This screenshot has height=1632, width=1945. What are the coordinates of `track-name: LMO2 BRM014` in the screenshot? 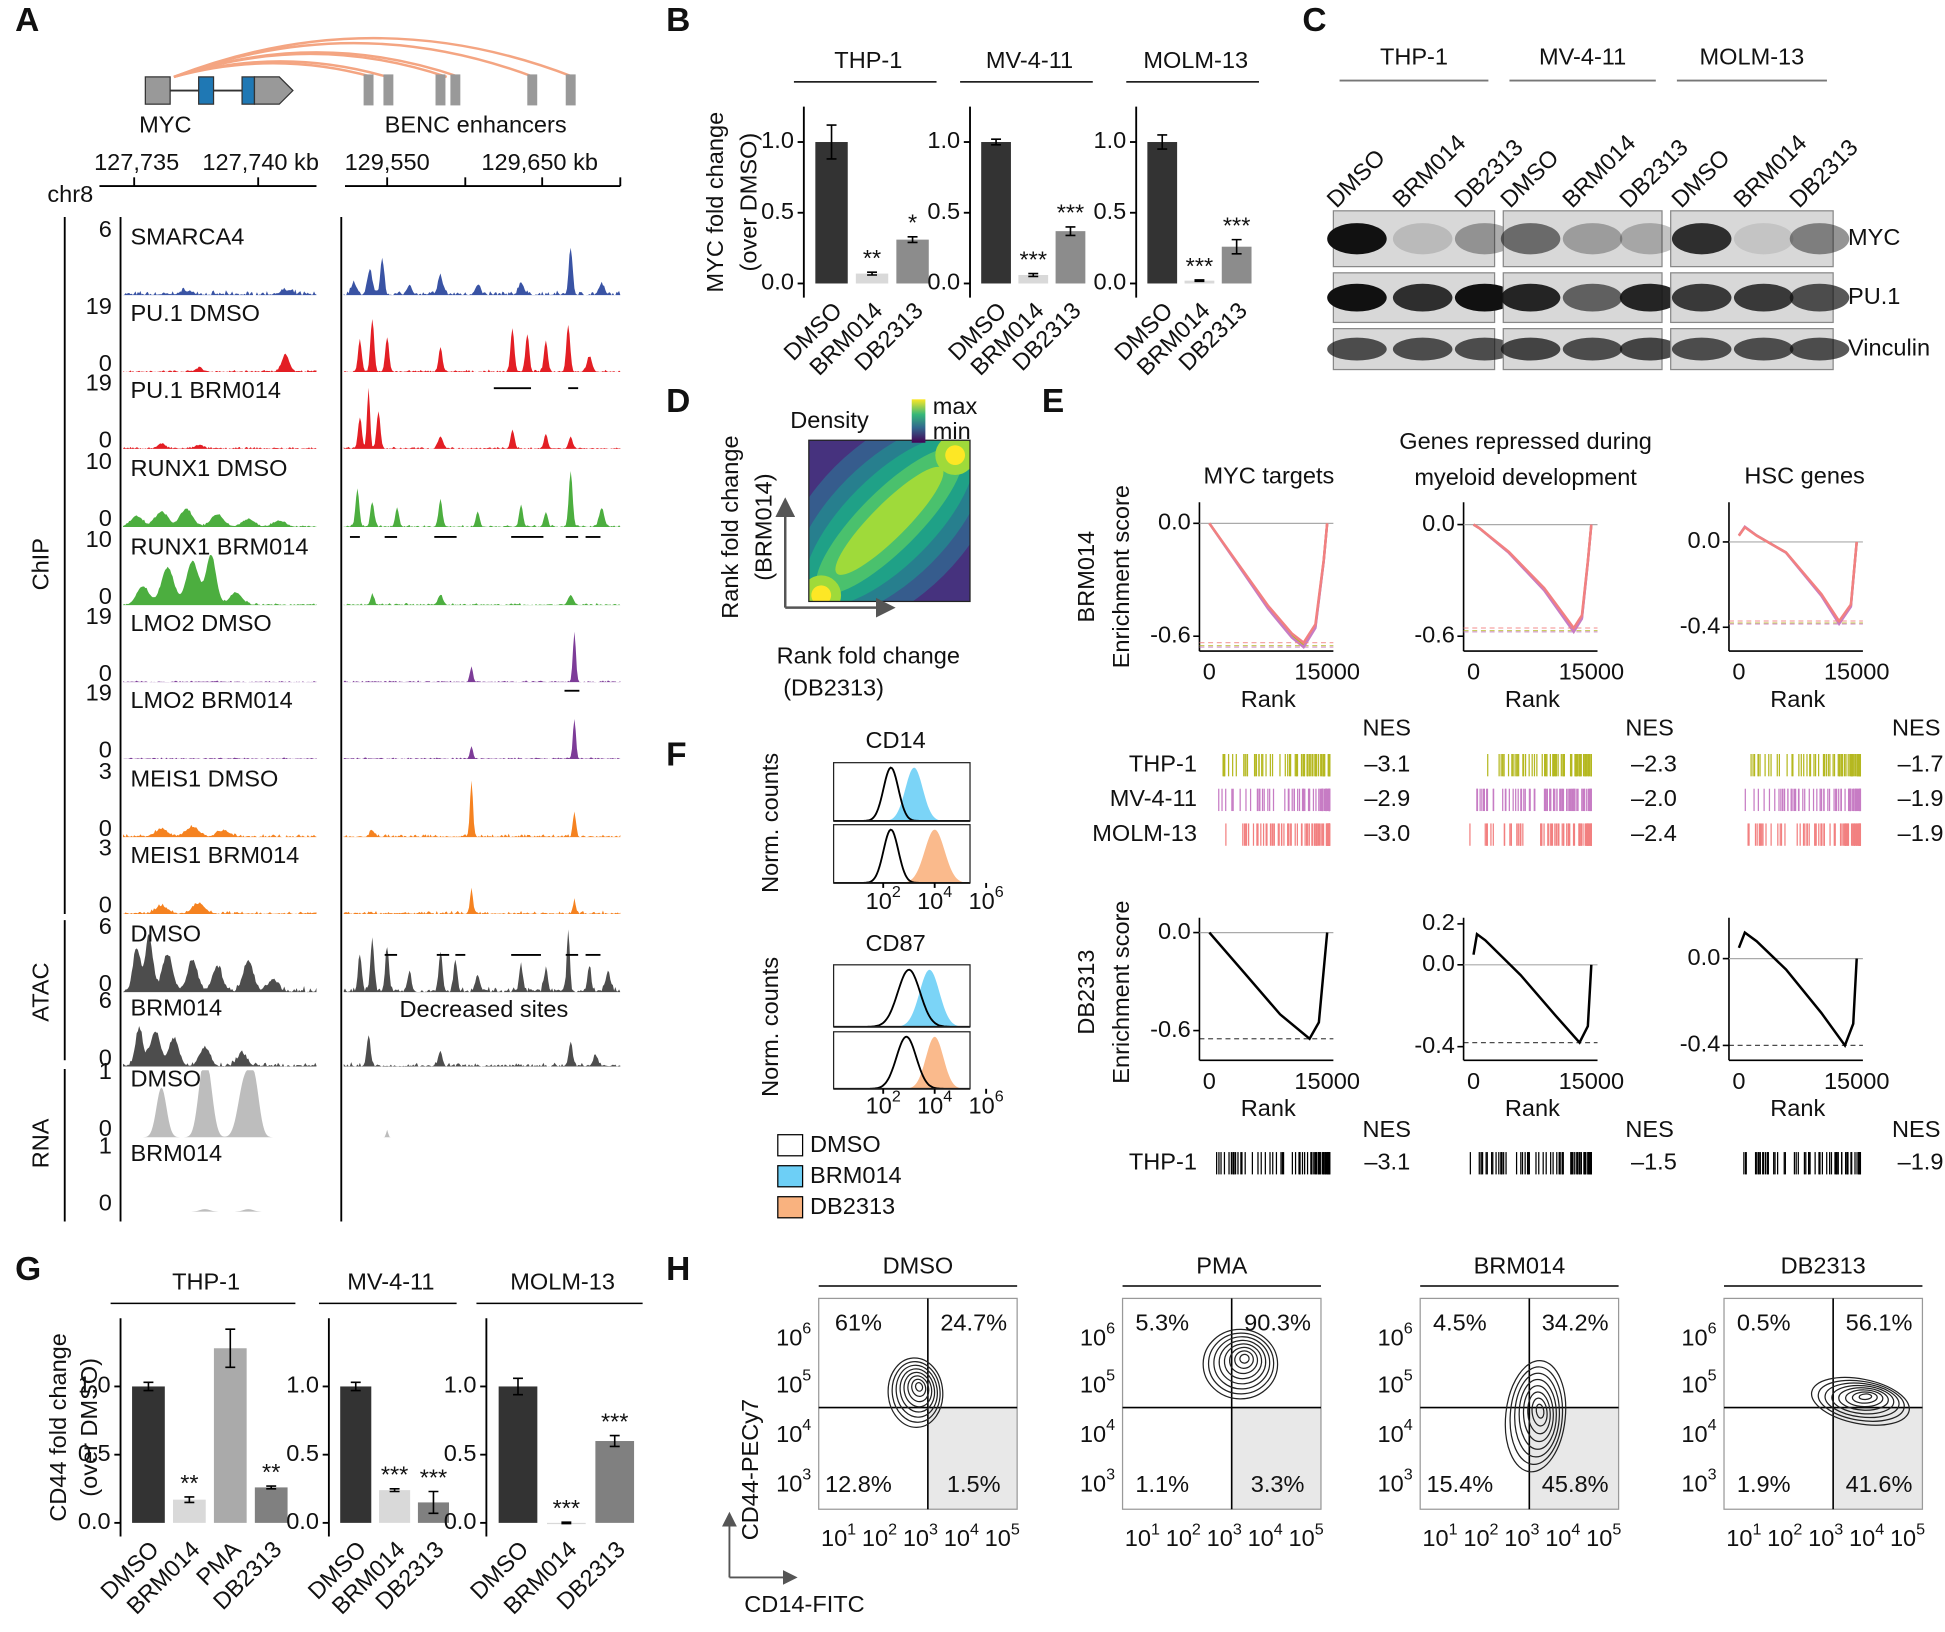 It's located at (211, 700).